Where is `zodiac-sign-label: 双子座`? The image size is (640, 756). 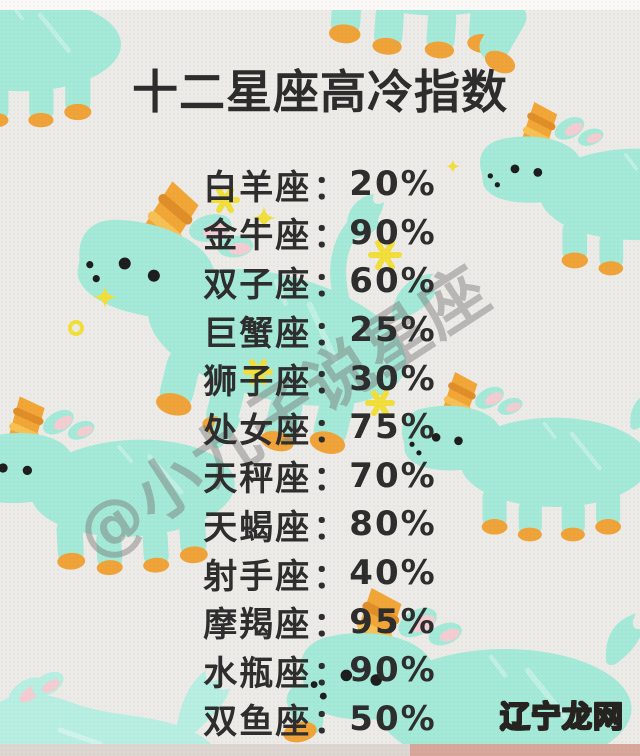
zodiac-sign-label: 双子座 is located at coordinates (257, 284).